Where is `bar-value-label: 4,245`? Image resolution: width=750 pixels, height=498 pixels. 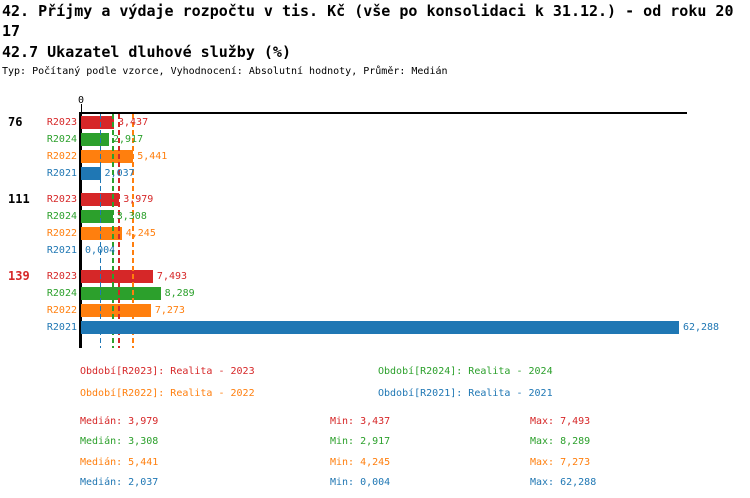
bar-value-label: 4,245 is located at coordinates (140, 233).